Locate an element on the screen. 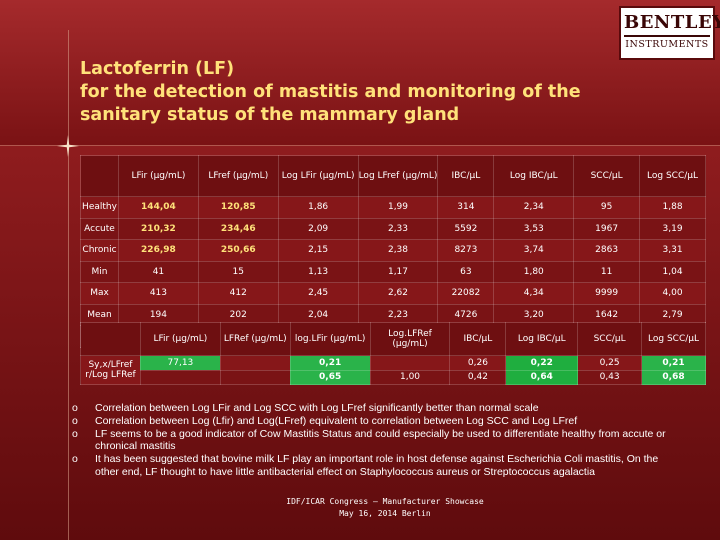 The height and width of the screenshot is (540, 720). row-label: Max is located at coordinates (99, 293).